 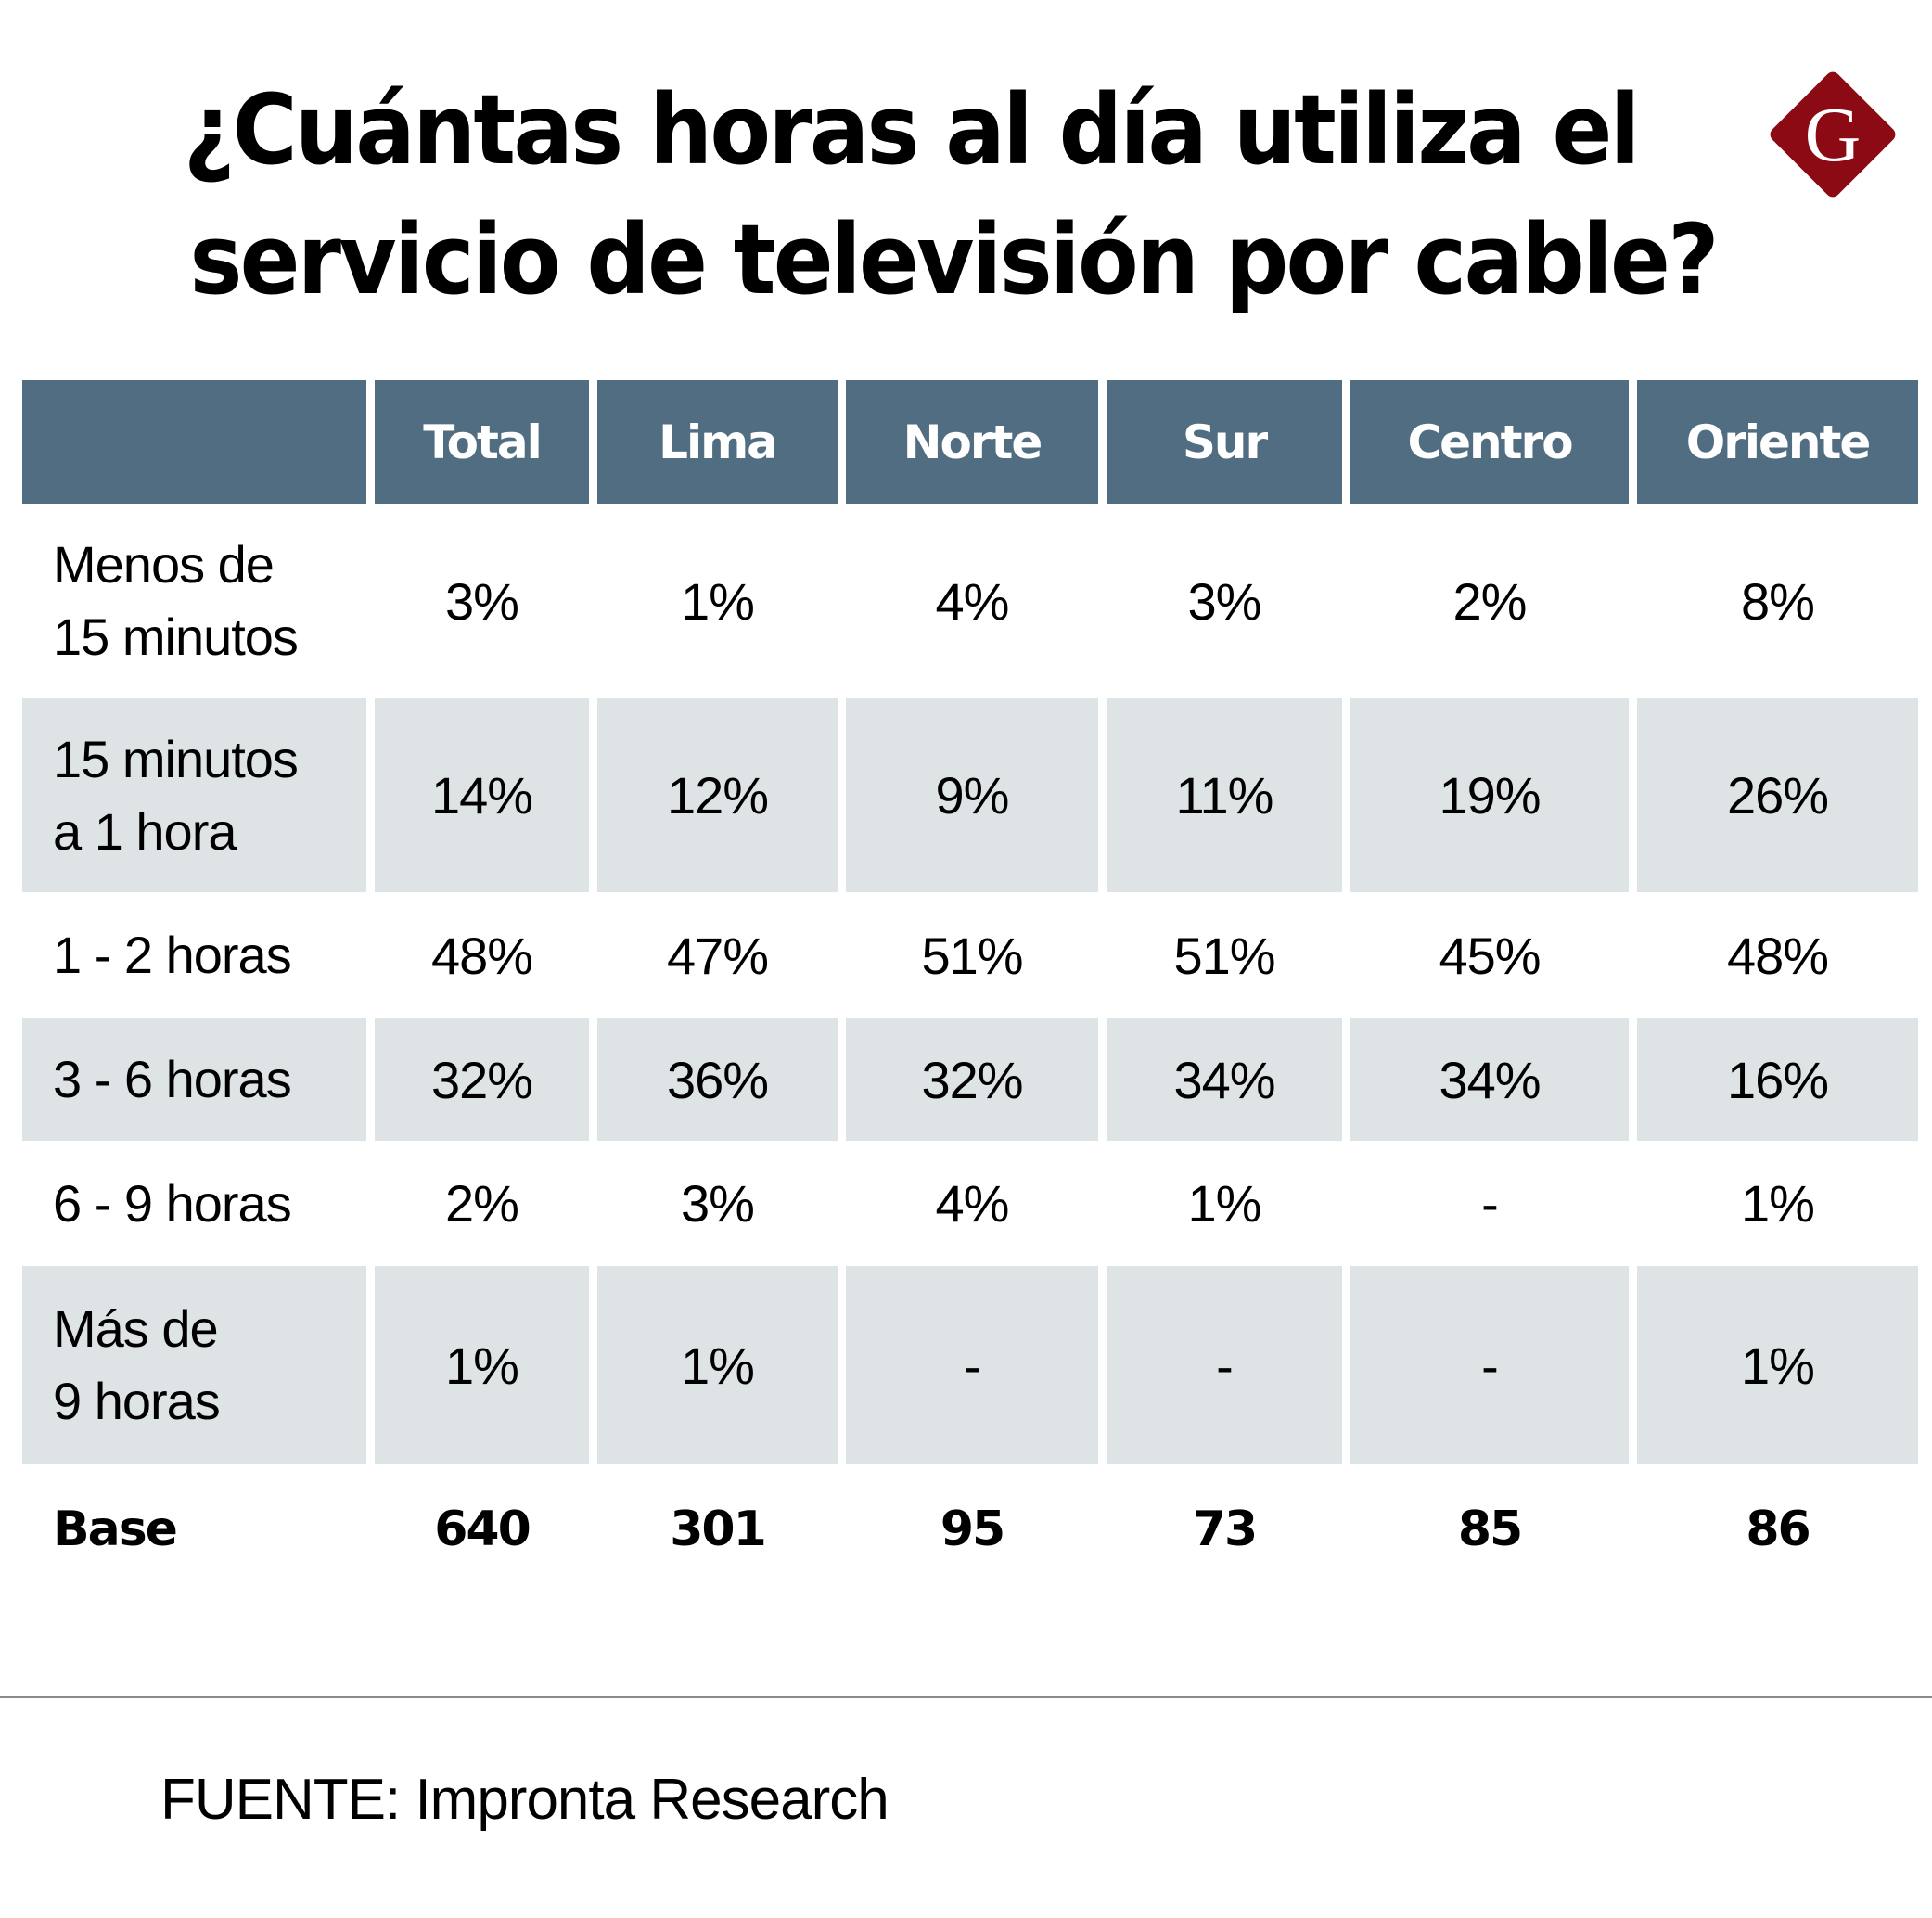 I want to click on column-header-lima: Lima, so click(x=717, y=442).